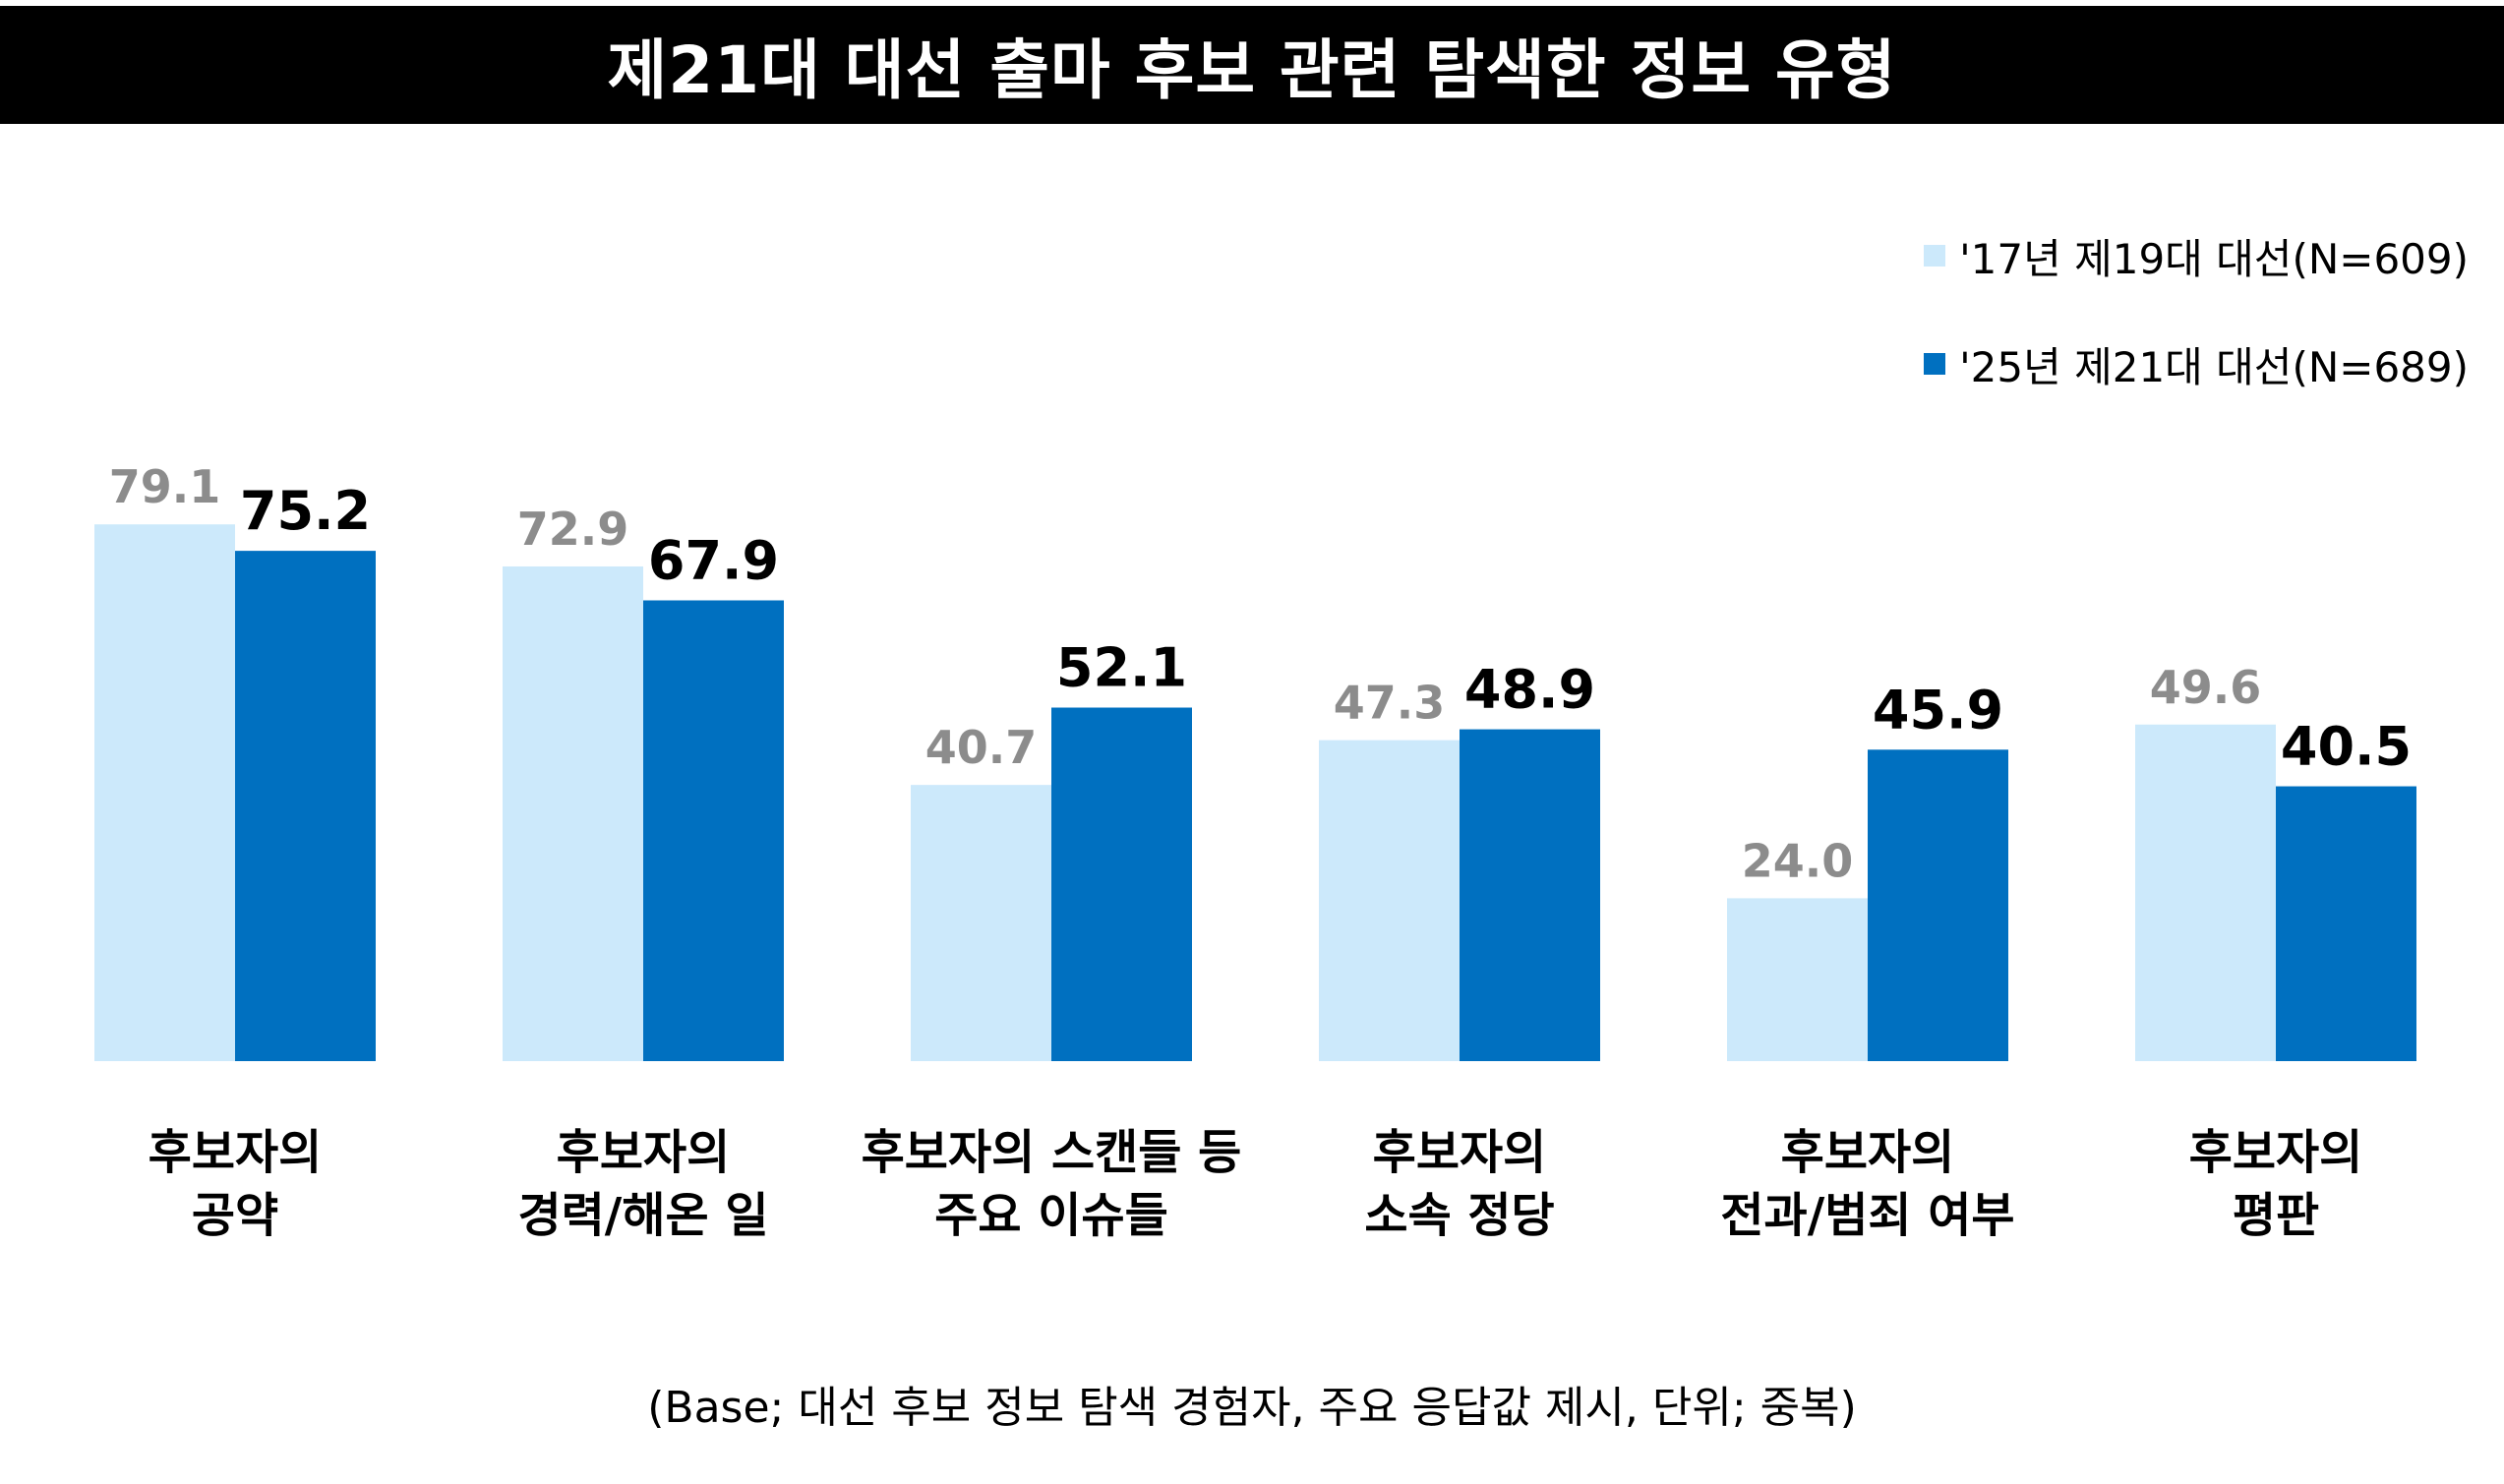  What do you see at coordinates (235, 1216) in the screenshot?
I see `category-label-0-line-1: 공약` at bounding box center [235, 1216].